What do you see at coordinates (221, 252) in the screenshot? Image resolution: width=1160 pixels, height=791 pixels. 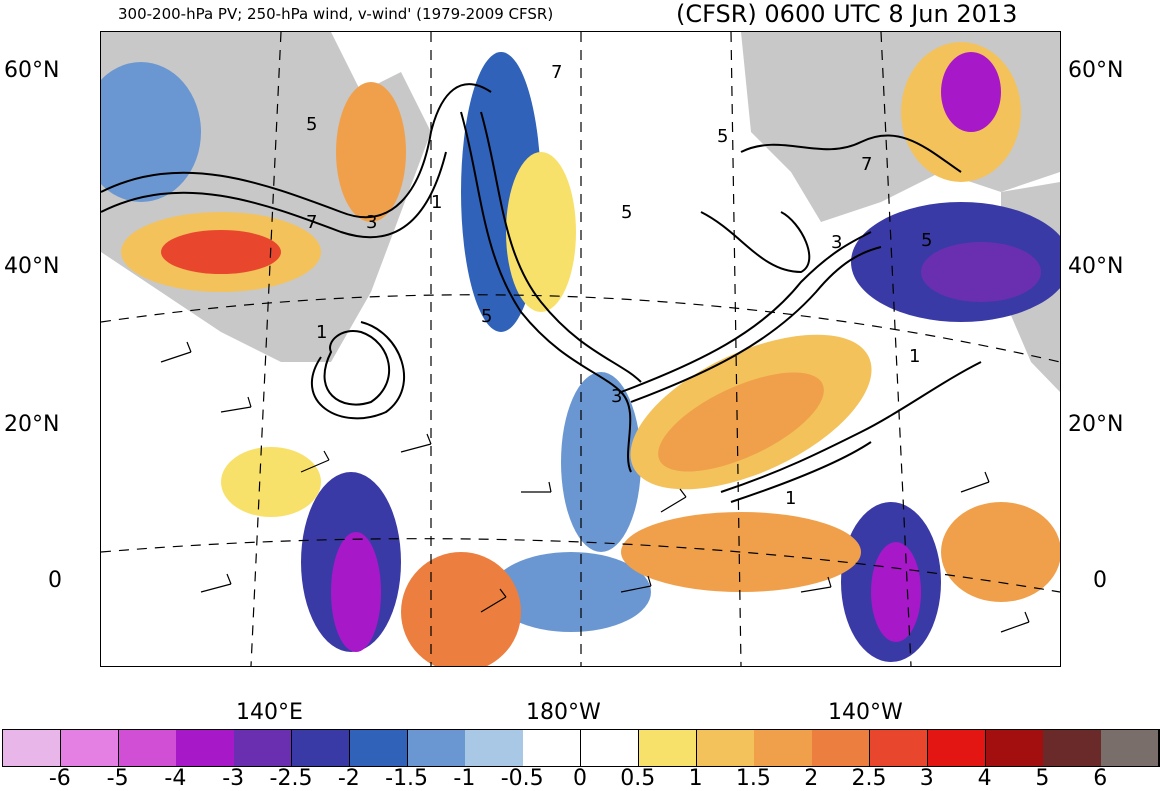 I see `warm-core-west` at bounding box center [221, 252].